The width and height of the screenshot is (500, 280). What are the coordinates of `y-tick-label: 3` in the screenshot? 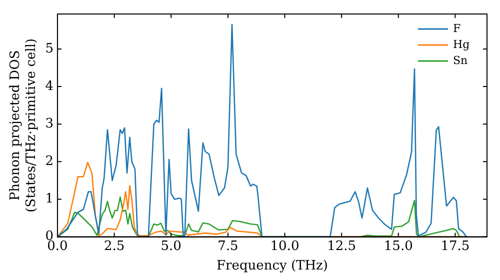 It's located at (49, 124).